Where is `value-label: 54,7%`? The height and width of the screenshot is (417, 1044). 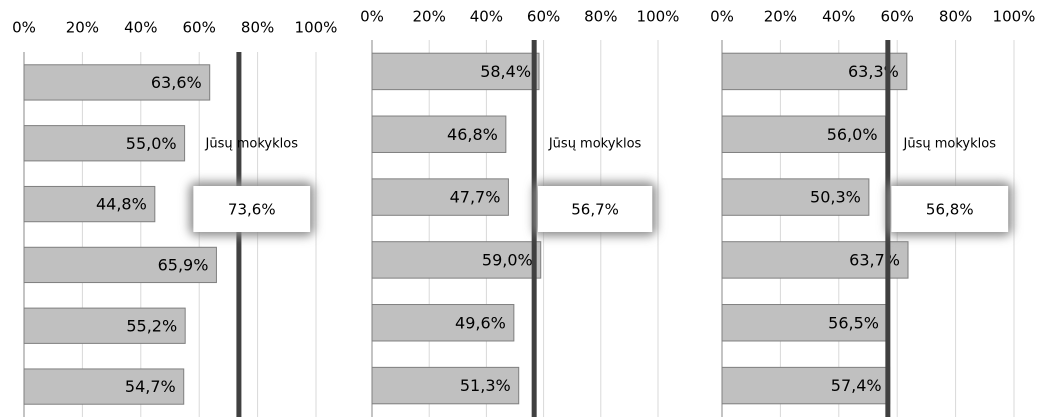 value-label: 54,7% is located at coordinates (150, 386).